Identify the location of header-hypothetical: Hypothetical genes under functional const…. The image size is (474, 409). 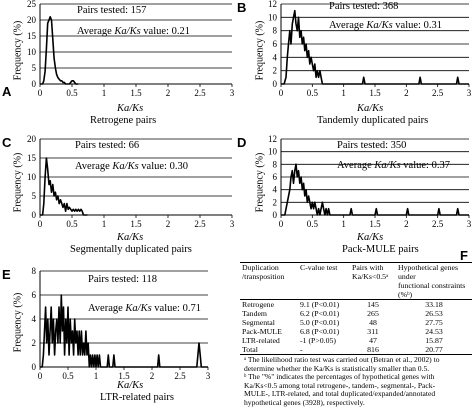
(432, 281).